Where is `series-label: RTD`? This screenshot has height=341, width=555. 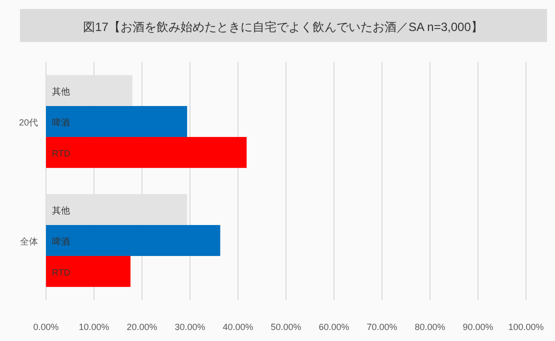 series-label: RTD is located at coordinates (61, 153).